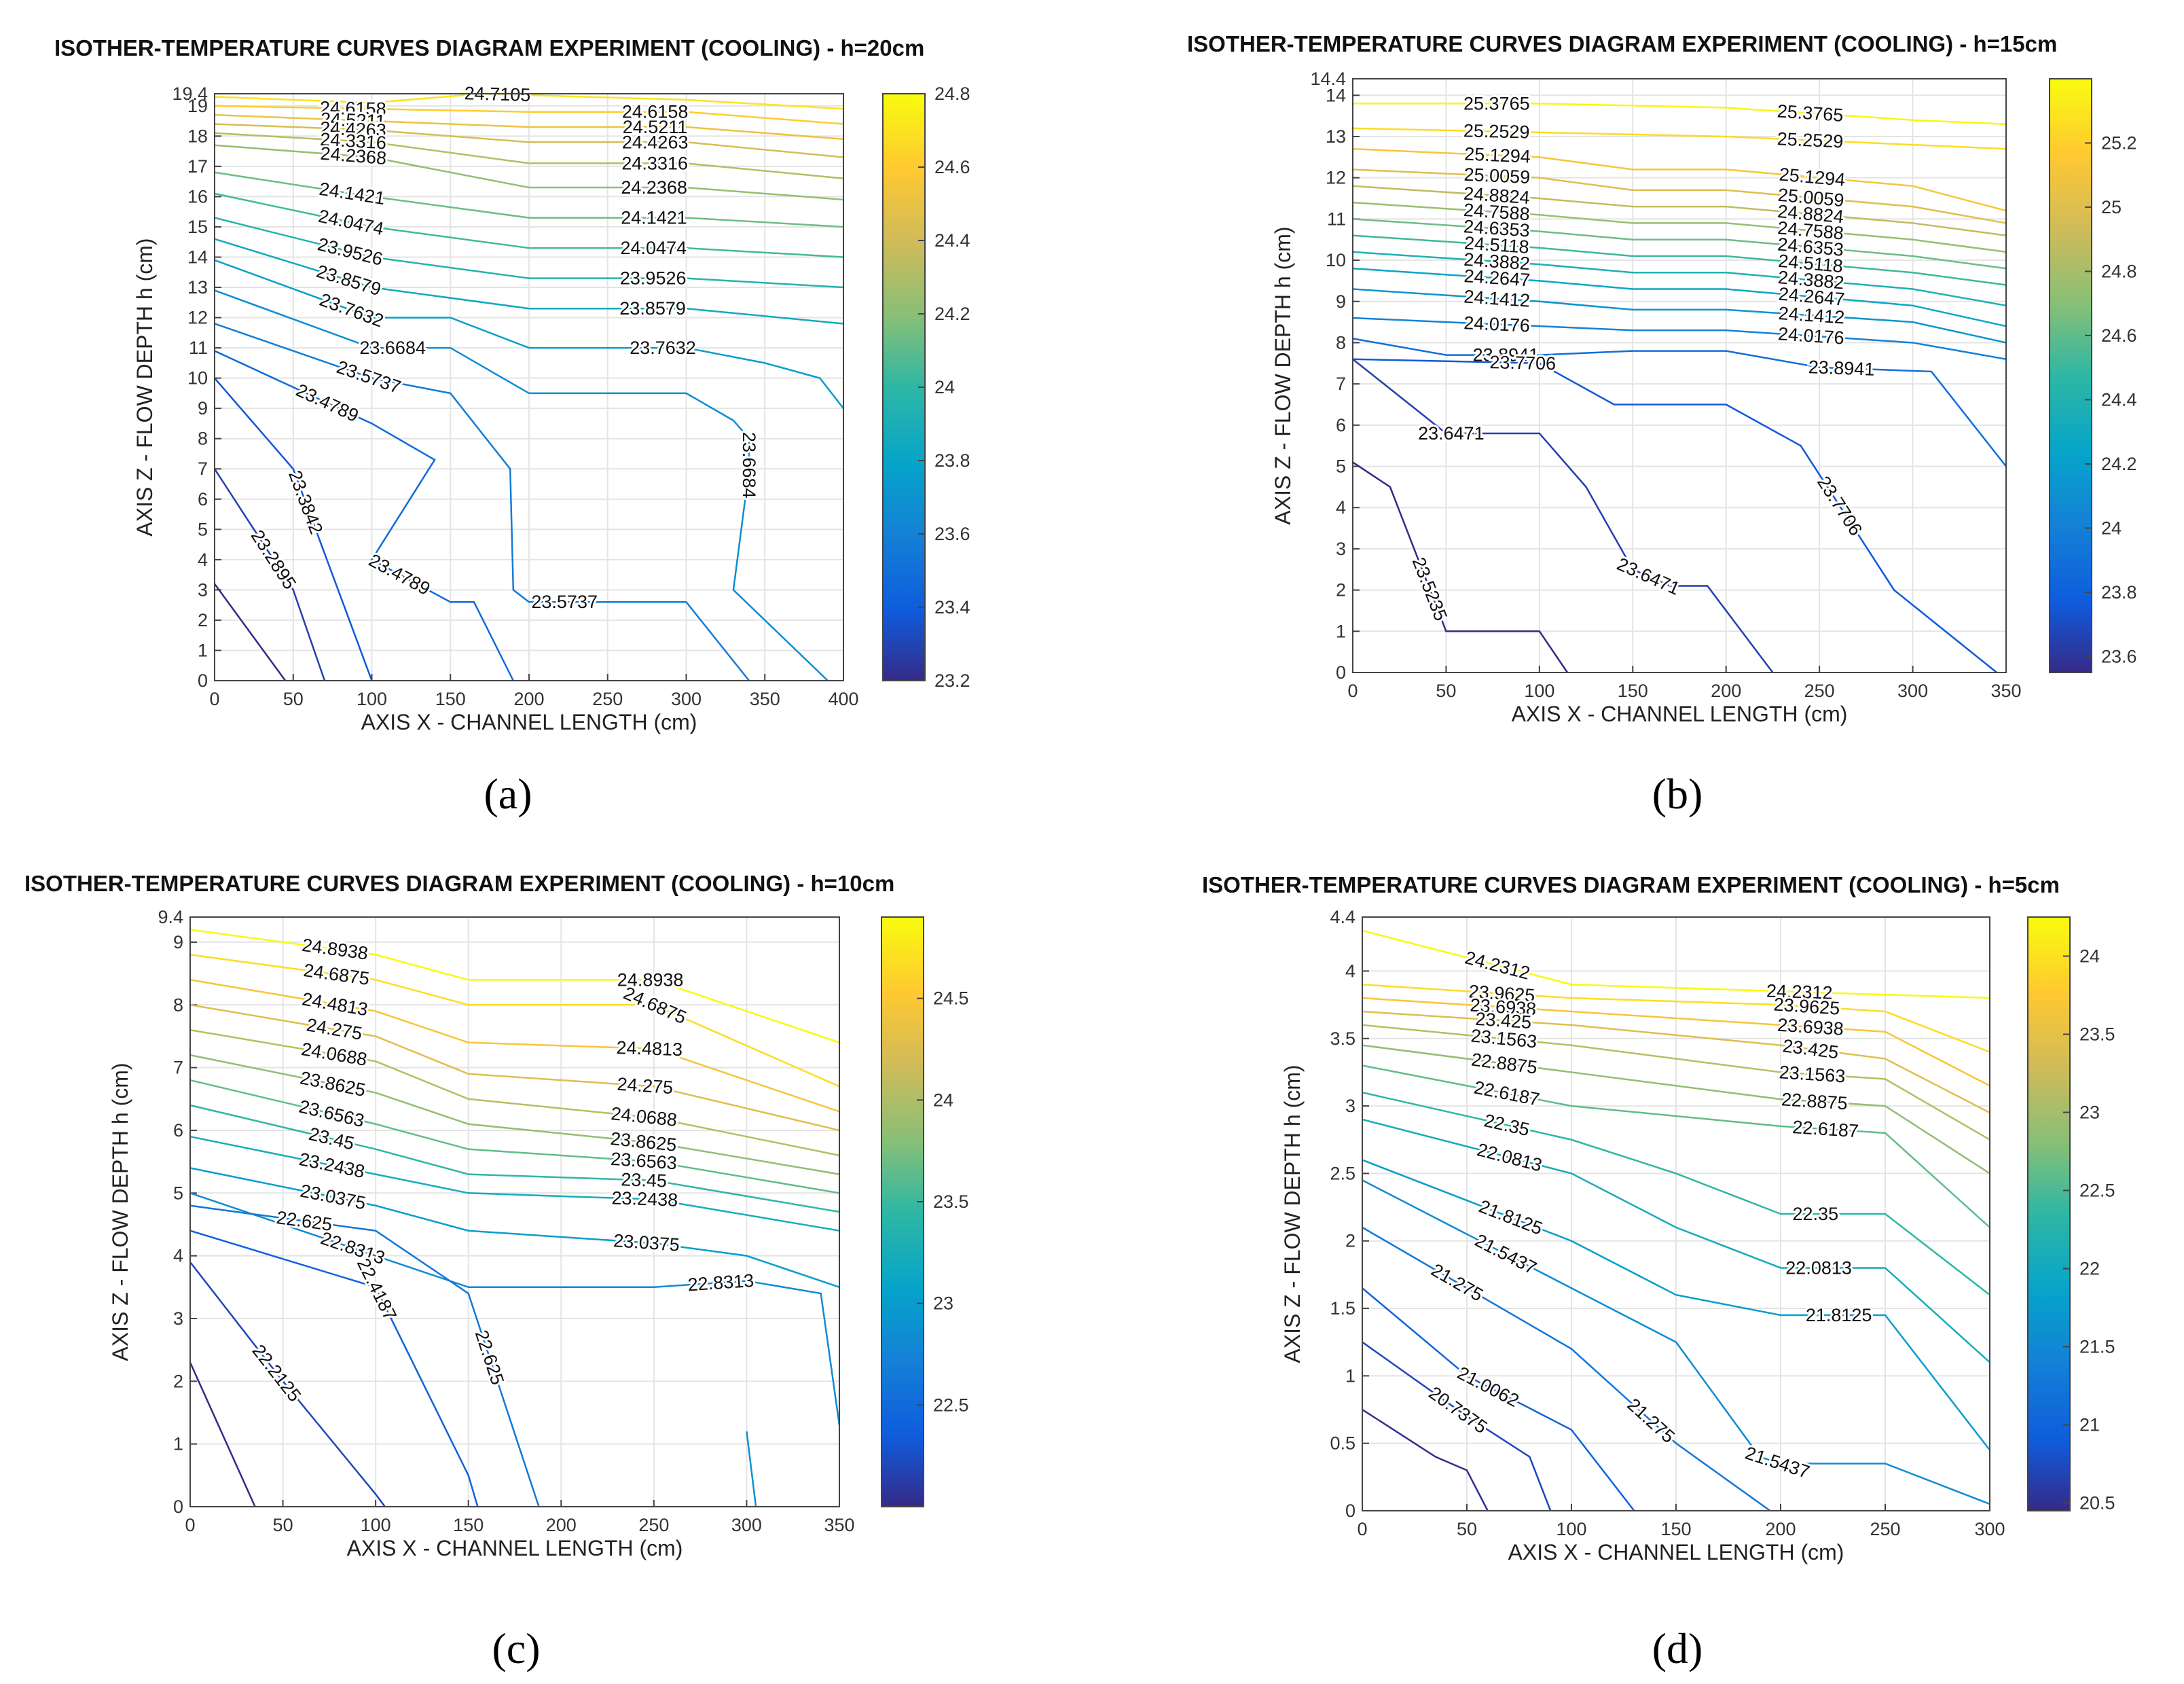 Image resolution: width=2184 pixels, height=1684 pixels. Describe the element at coordinates (654, 218) in the screenshot. I see `contour-label: 24.1421` at that location.